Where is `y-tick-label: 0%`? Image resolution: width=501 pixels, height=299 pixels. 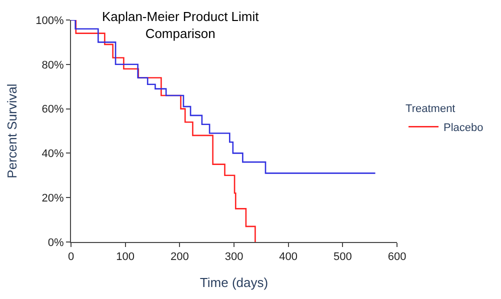 y-tick-label: 0% is located at coordinates (56, 242).